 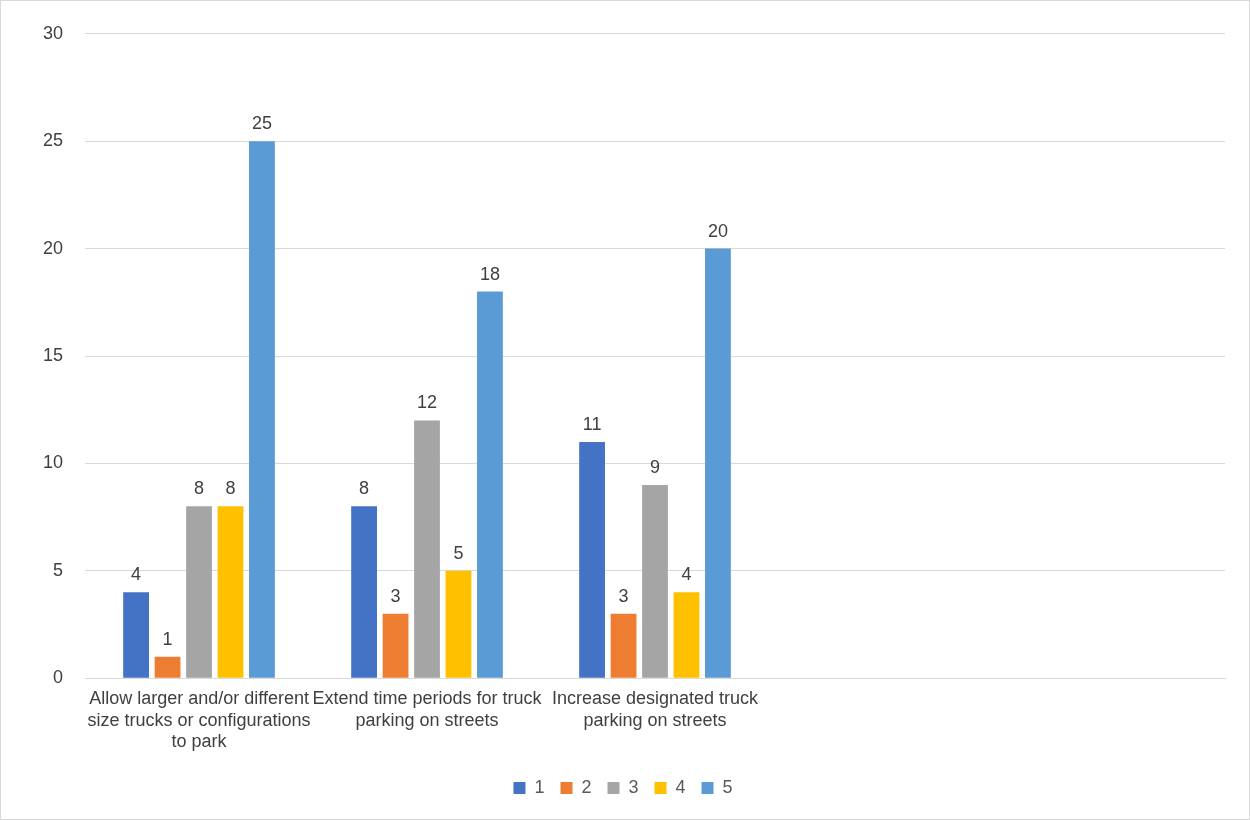 What do you see at coordinates (458, 552) in the screenshot?
I see `data-label: 5` at bounding box center [458, 552].